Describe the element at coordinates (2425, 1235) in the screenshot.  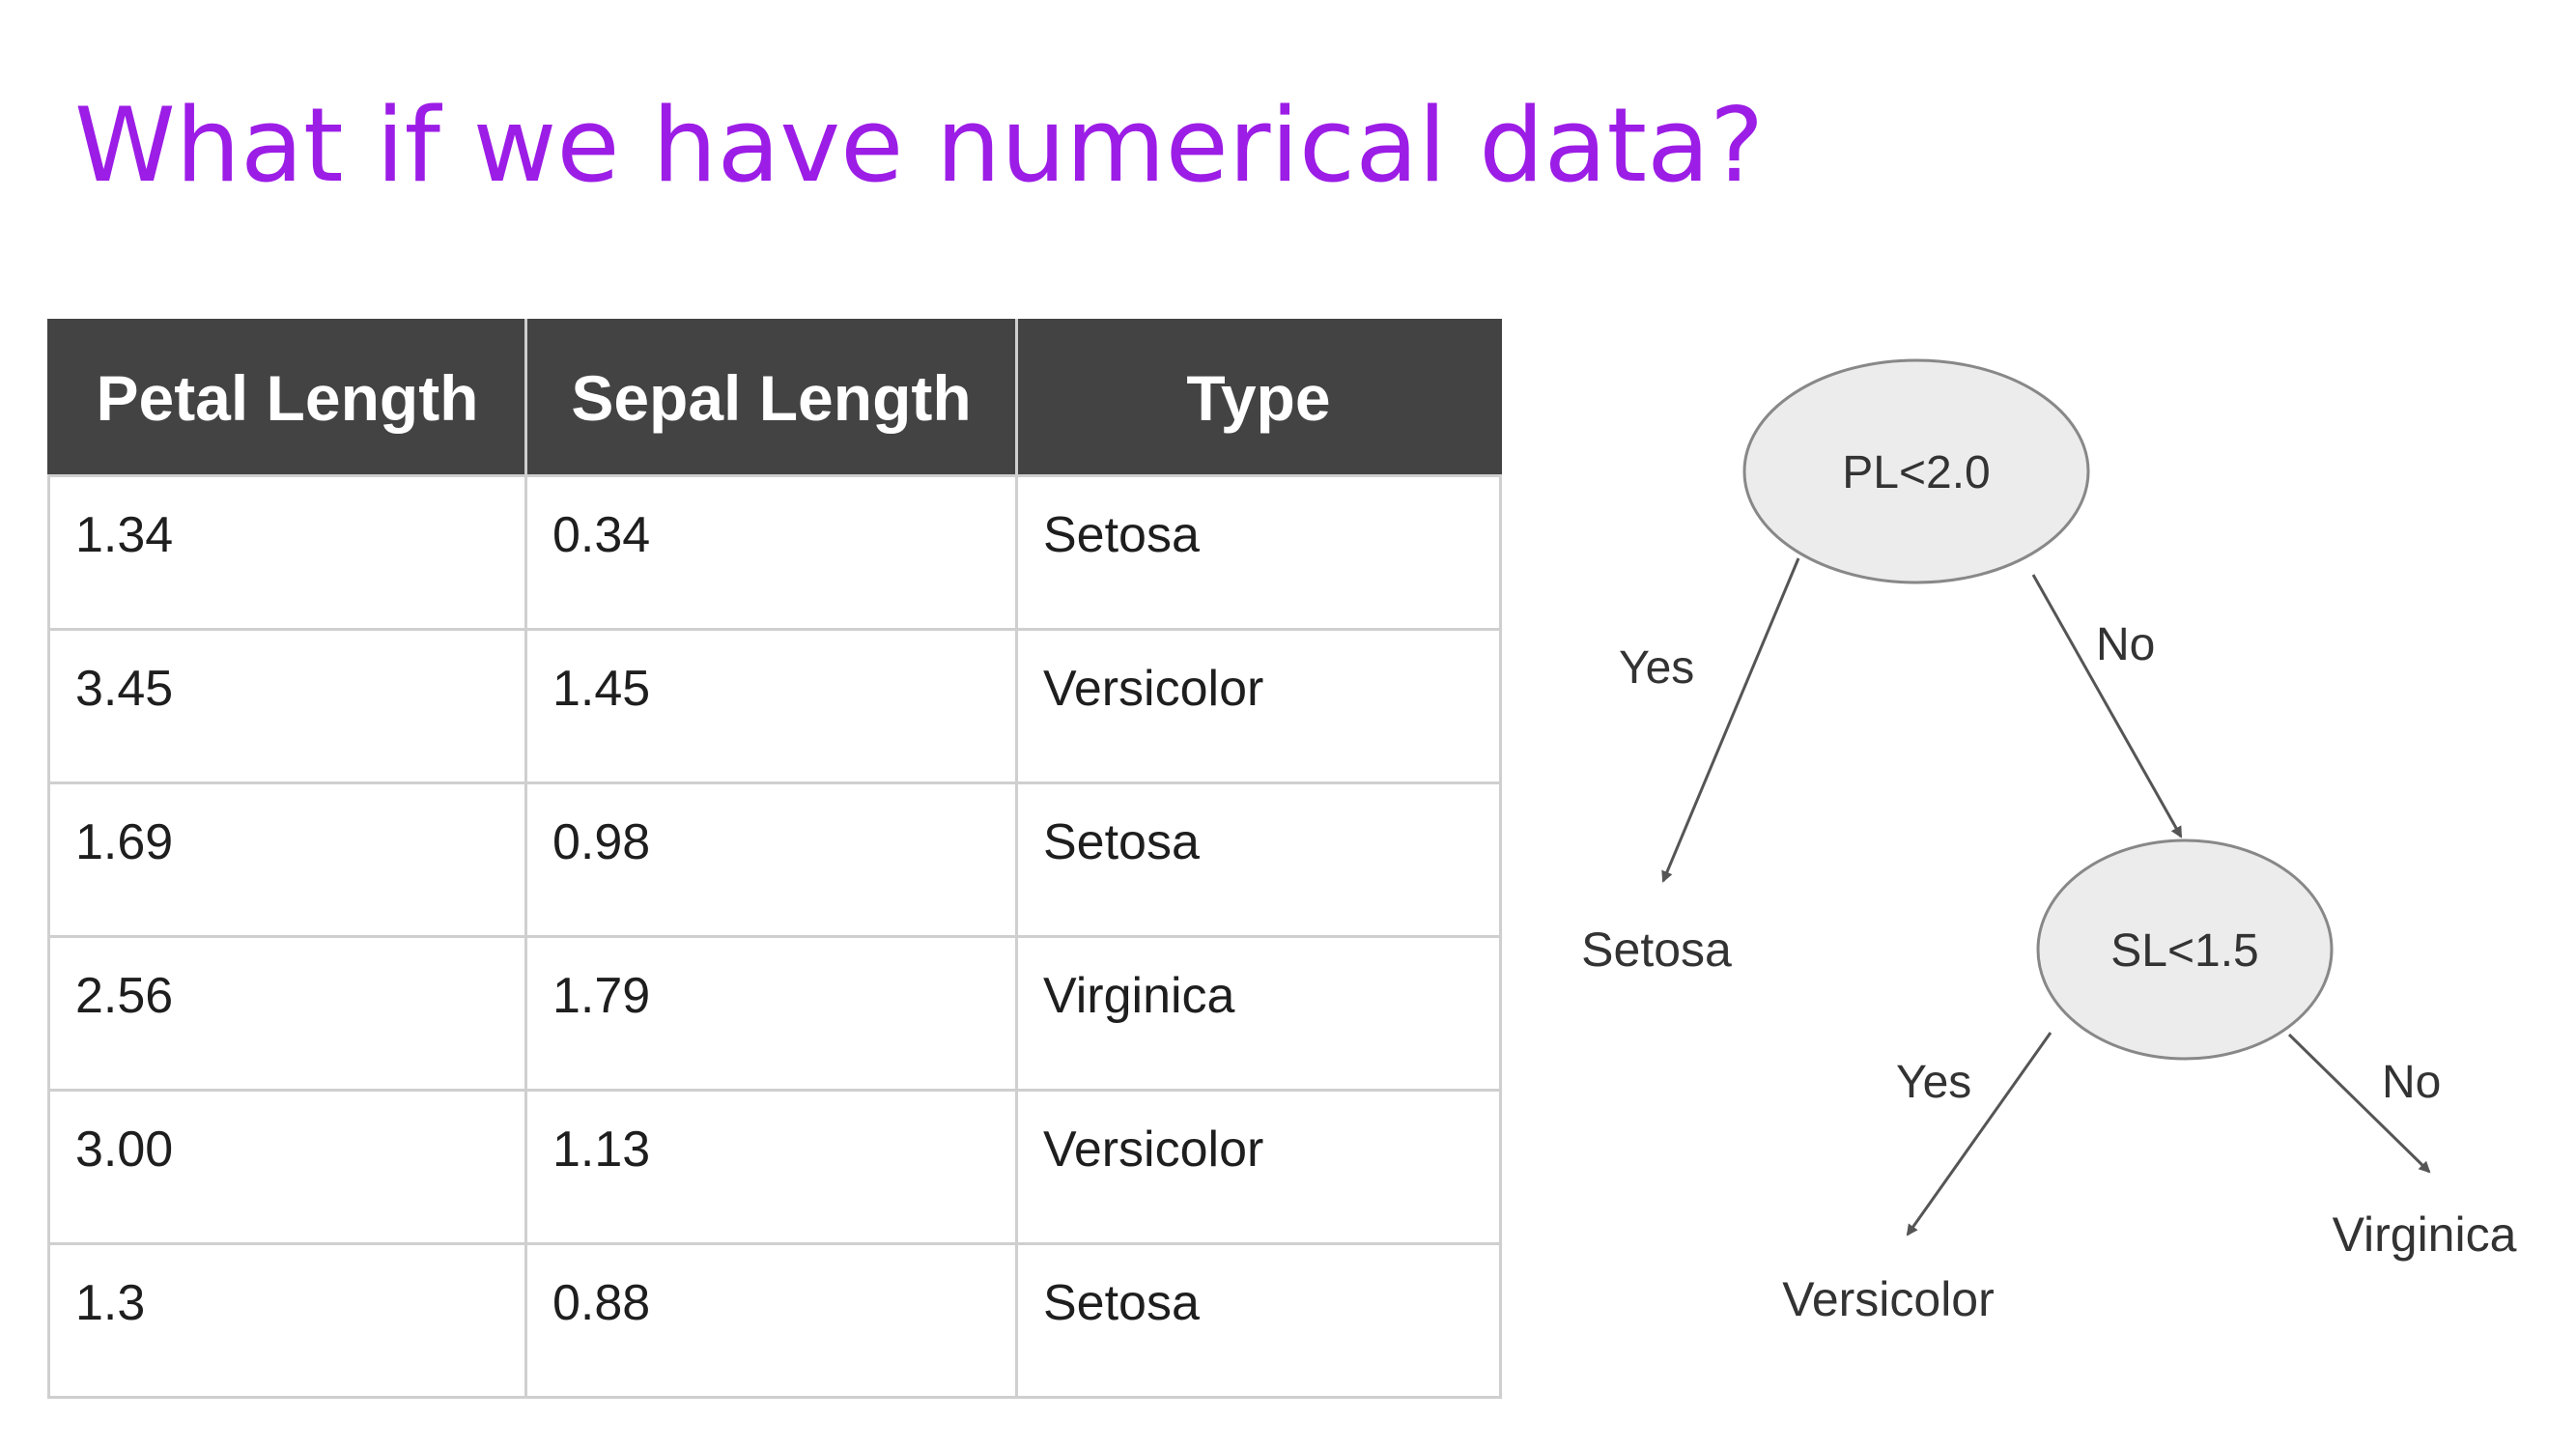
I see `leaf-virginica: Virginica` at that location.